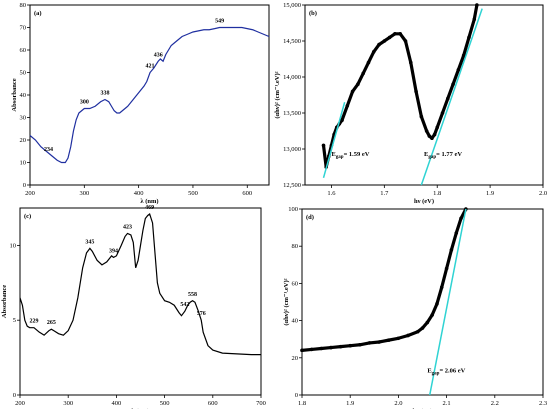 The image size is (550, 409). I want to click on peak-label: 576, so click(201, 314).